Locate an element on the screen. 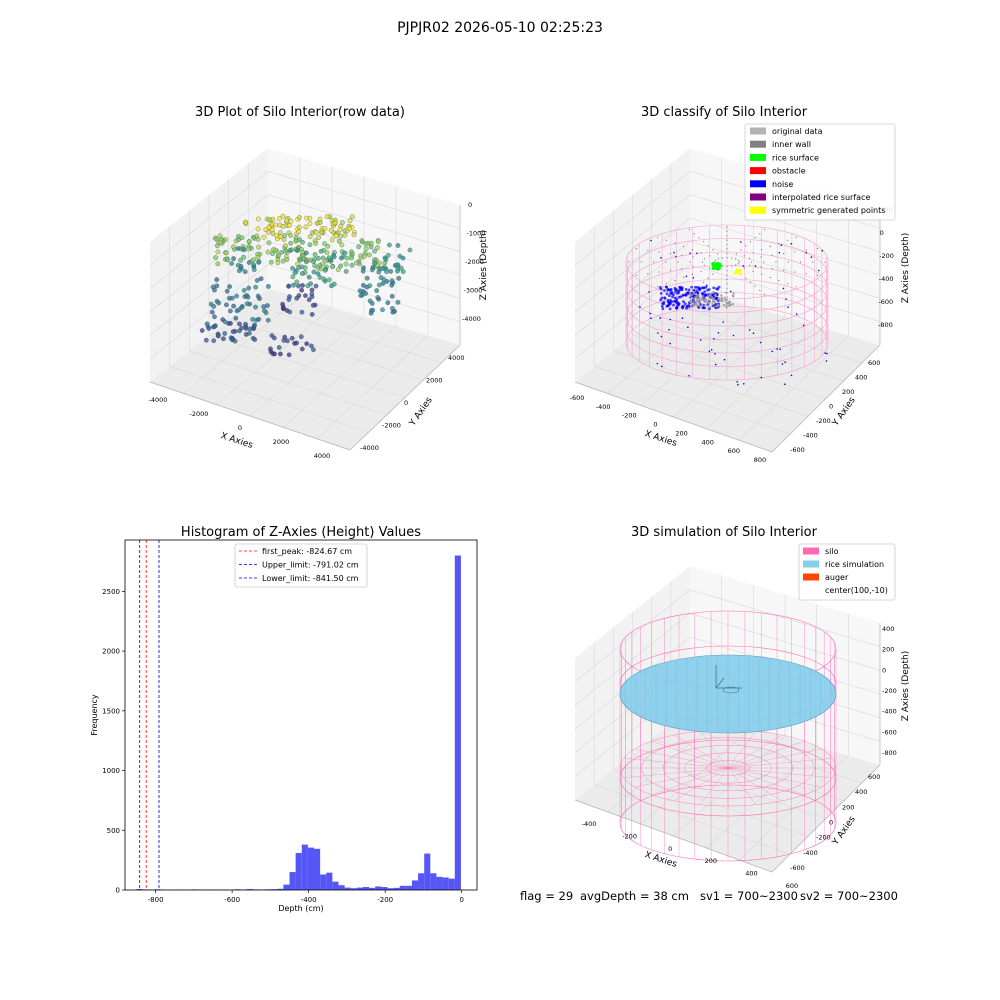  histogram-xtick-label: -800 is located at coordinates (156, 900).